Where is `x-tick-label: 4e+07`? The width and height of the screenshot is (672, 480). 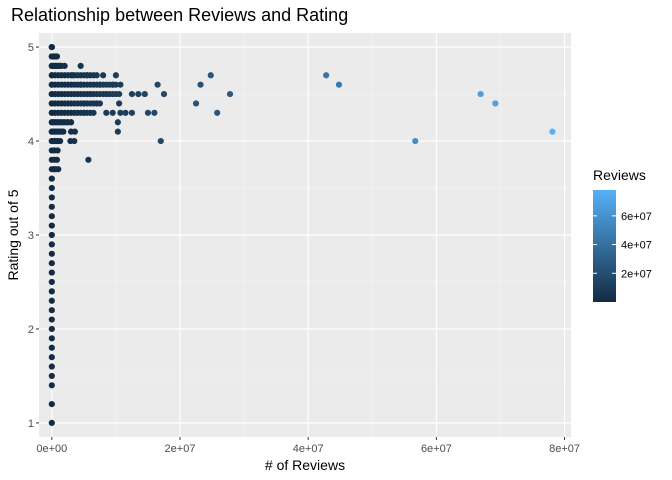
x-tick-label: 4e+07 is located at coordinates (308, 449).